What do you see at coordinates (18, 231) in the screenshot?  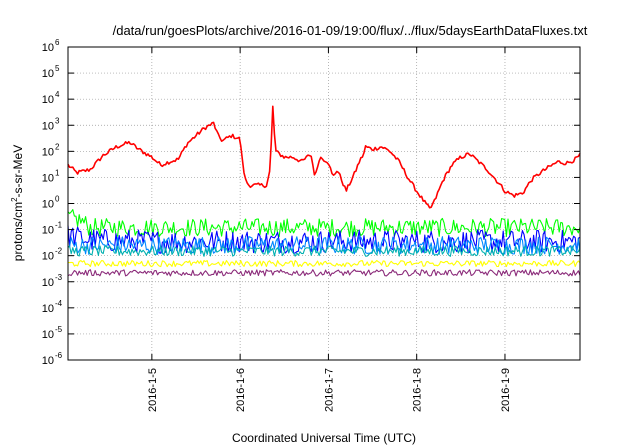 I see `y-axis-label-prefix: protons/cm` at bounding box center [18, 231].